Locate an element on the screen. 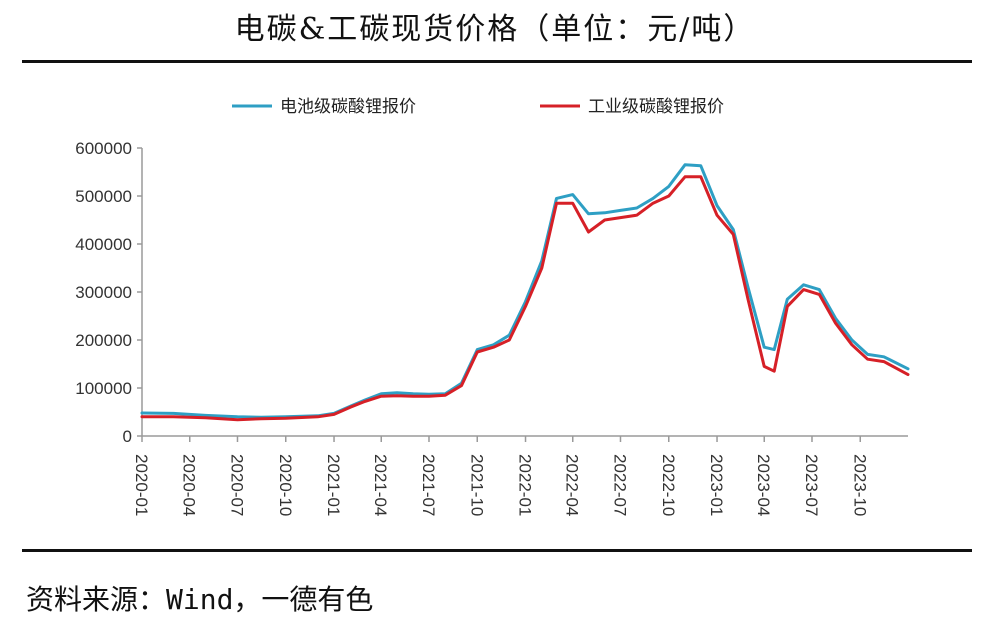 Image resolution: width=990 pixels, height=634 pixels. top-rule is located at coordinates (497, 61).